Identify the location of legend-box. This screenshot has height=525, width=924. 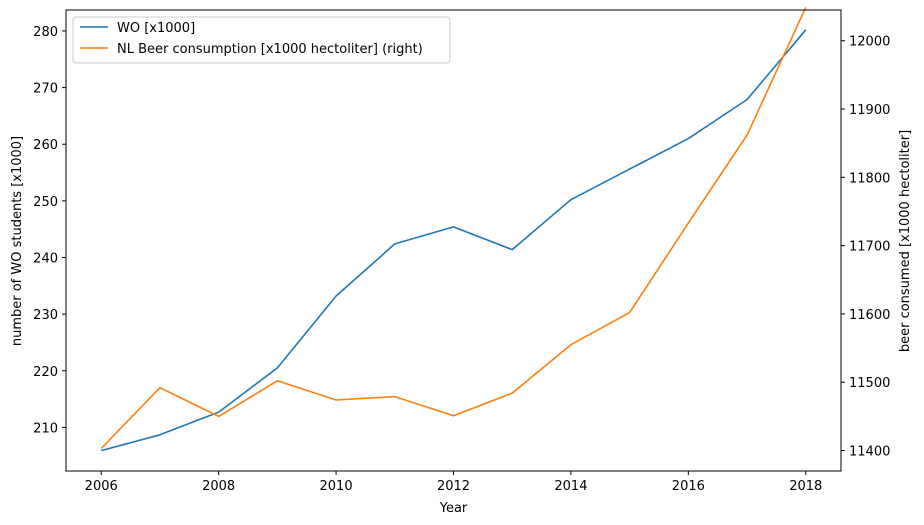
(261, 40).